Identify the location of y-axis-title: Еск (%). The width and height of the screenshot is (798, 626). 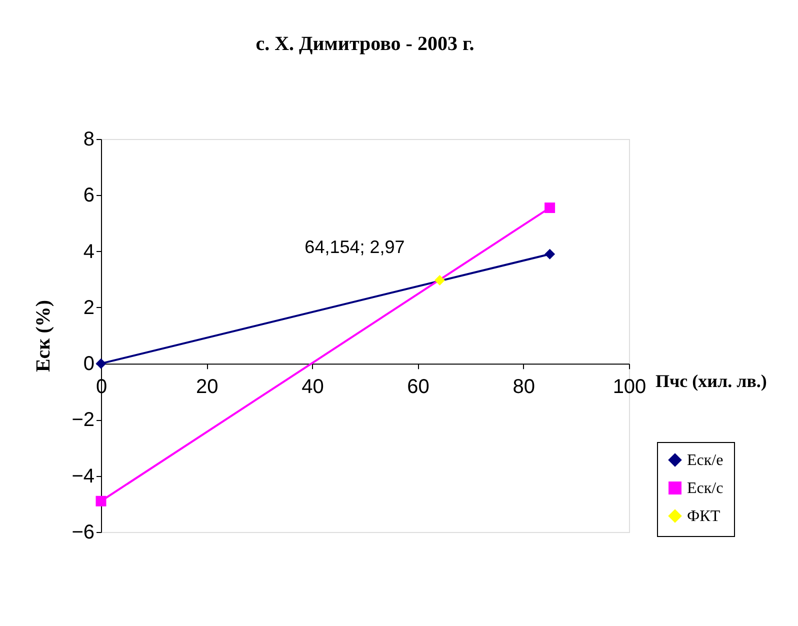
(43, 336).